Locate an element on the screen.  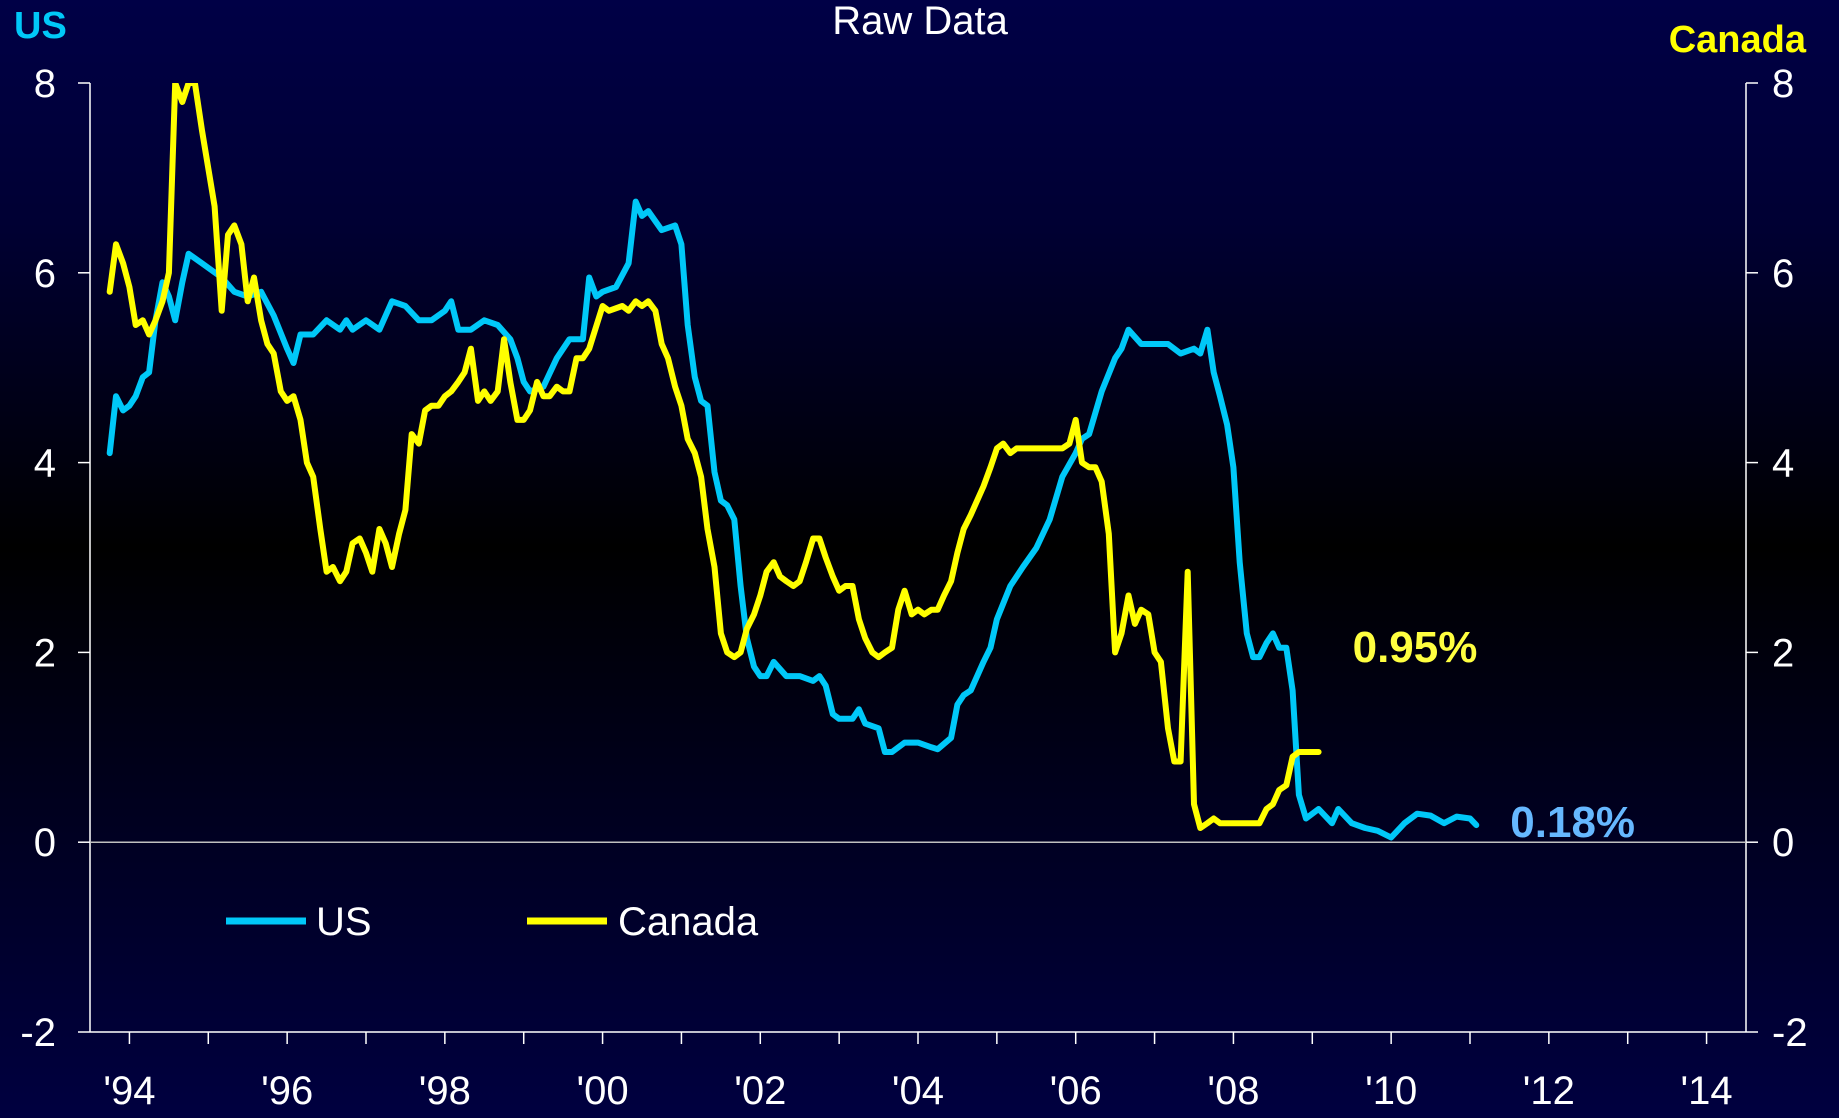
right-y-tick-label: 2 is located at coordinates (1783, 653).